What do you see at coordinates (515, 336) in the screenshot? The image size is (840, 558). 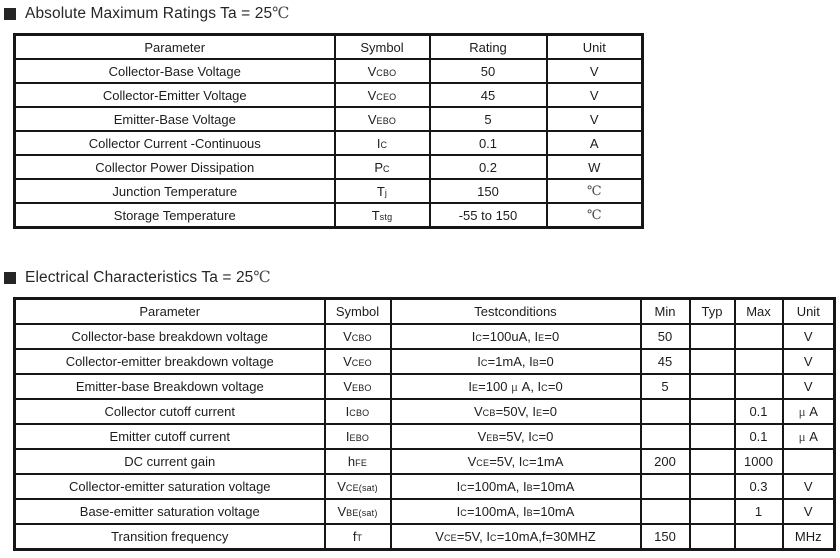 I see `testconditions-cell: IC=100uA, IE=0` at bounding box center [515, 336].